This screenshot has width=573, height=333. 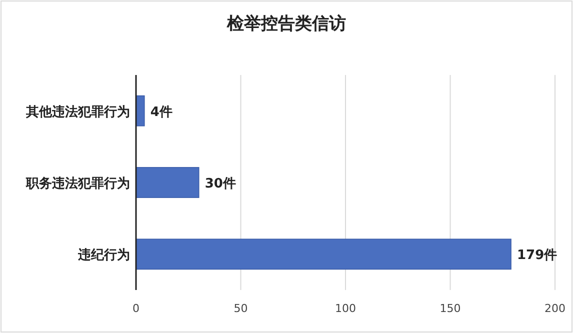 I want to click on data-label: 30件, so click(x=220, y=184).